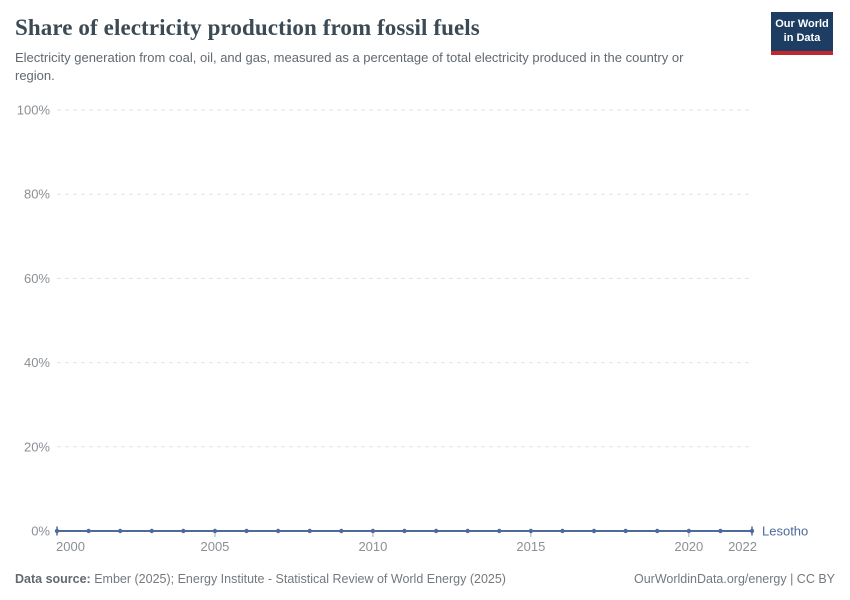 This screenshot has width=850, height=600. Describe the element at coordinates (688, 546) in the screenshot. I see `x-axis-tick-label: 2020` at that location.